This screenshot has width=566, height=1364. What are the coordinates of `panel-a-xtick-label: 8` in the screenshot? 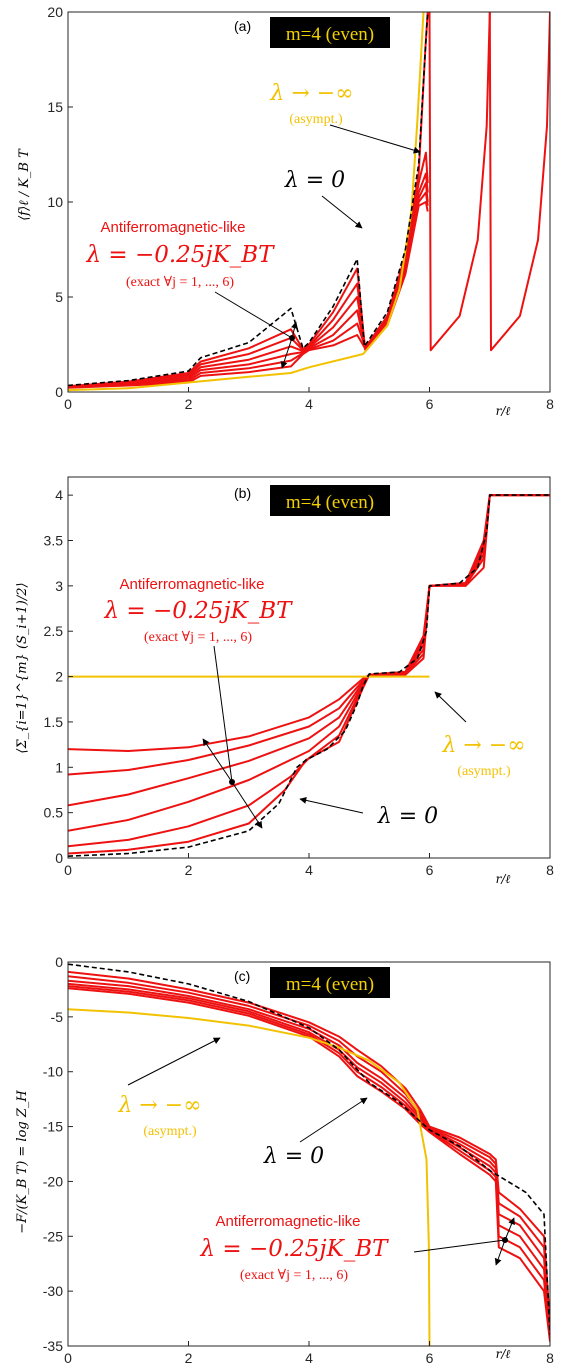 It's located at (550, 404).